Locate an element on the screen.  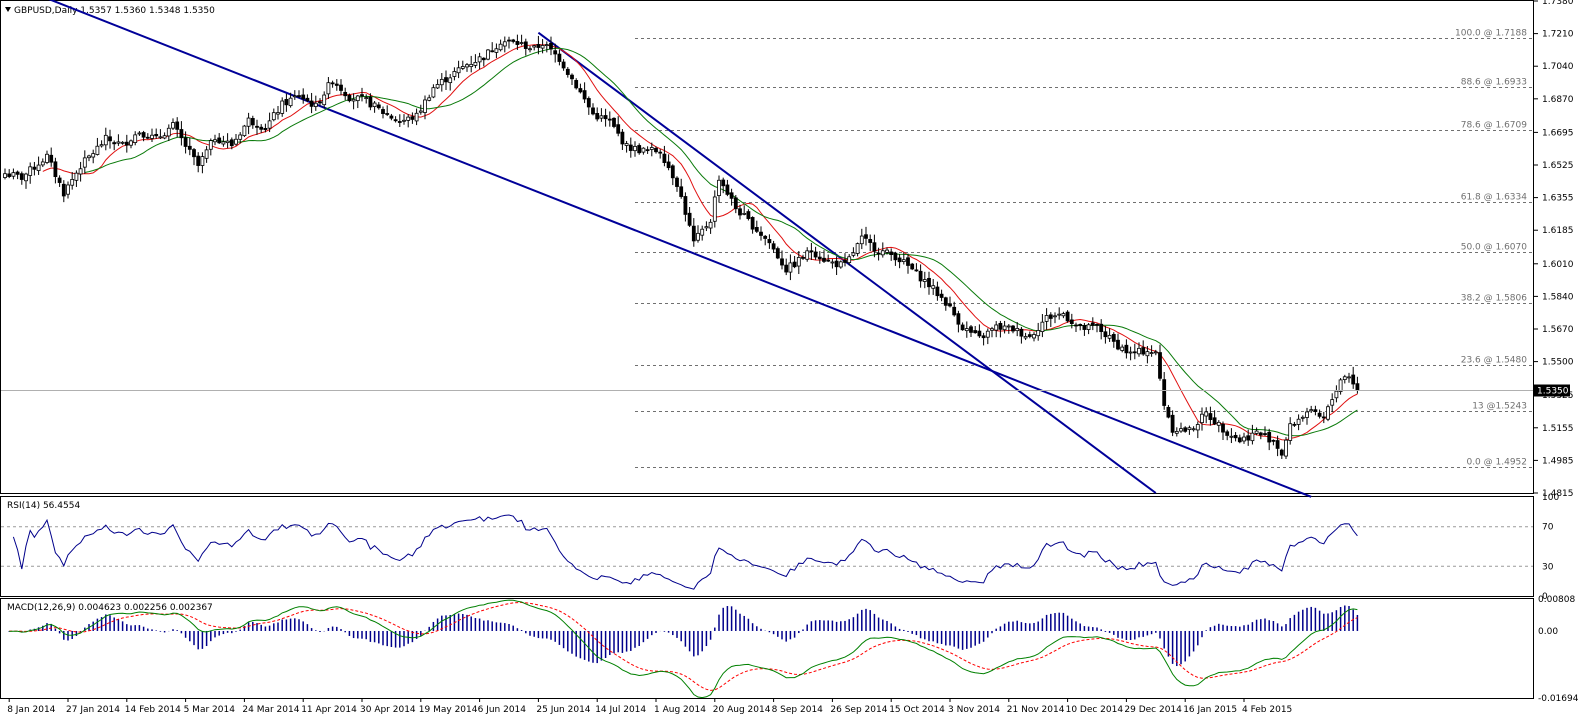
price-tick-label: 1.7380 is located at coordinates (1558, 3).